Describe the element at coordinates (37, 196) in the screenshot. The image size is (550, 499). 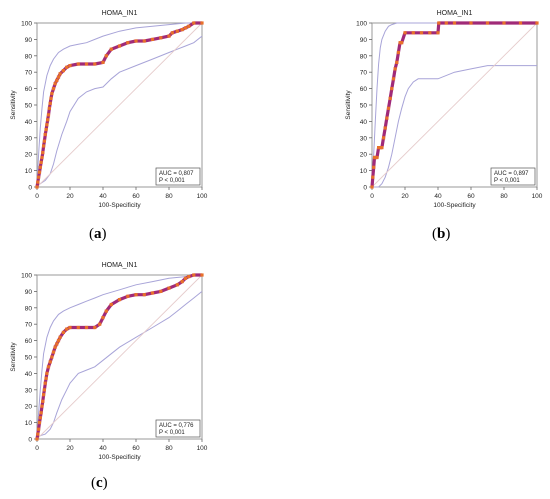
I see `x-tick-label: 0` at that location.